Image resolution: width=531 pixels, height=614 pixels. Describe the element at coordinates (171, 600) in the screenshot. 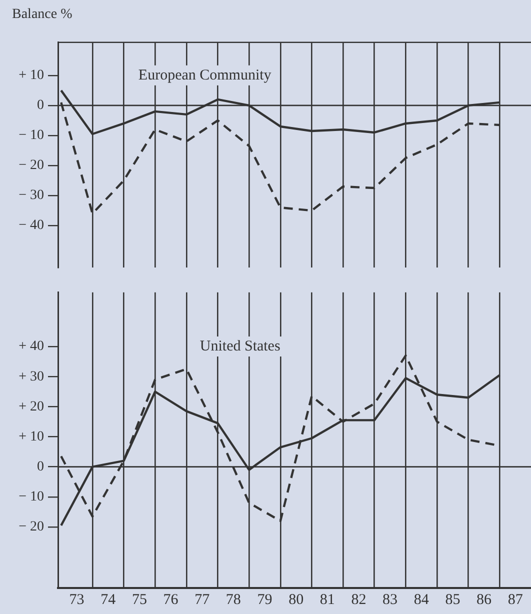

I see `x-tick-label: 76` at that location.